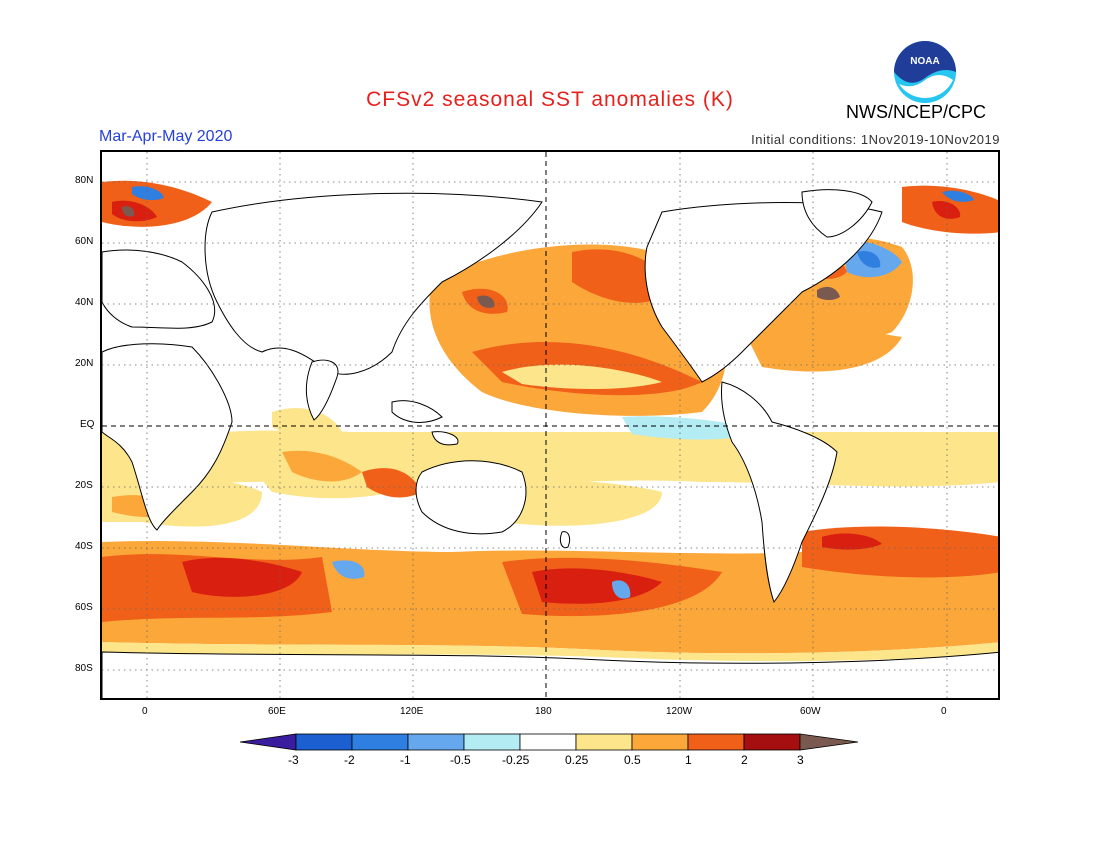 The width and height of the screenshot is (1100, 850). I want to click on colorbar-low-arrow, so click(268, 742).